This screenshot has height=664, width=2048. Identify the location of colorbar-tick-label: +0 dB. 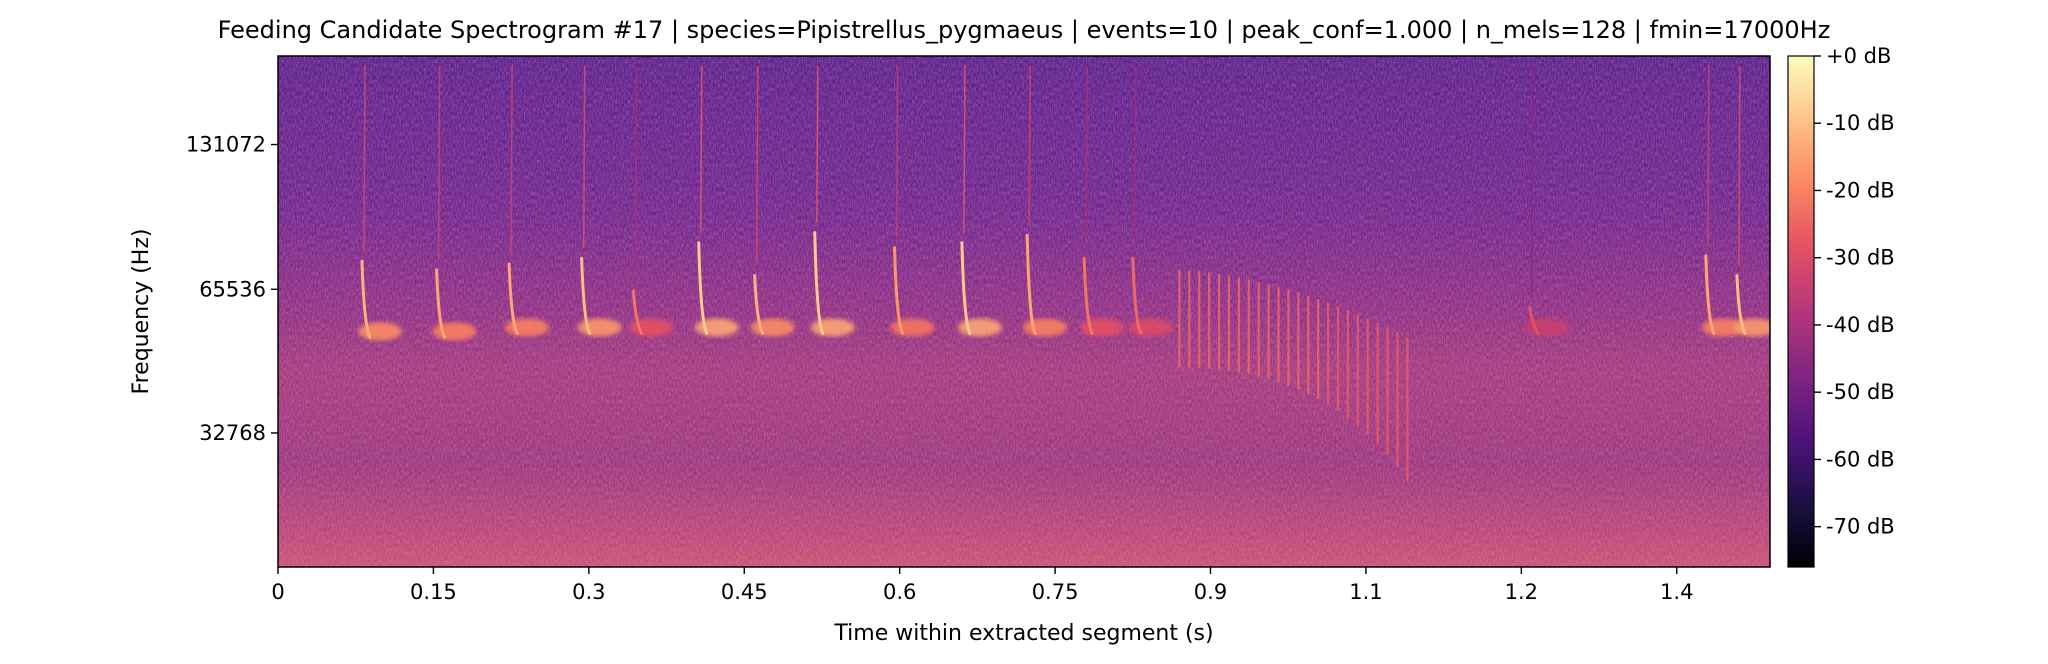
(1858, 56).